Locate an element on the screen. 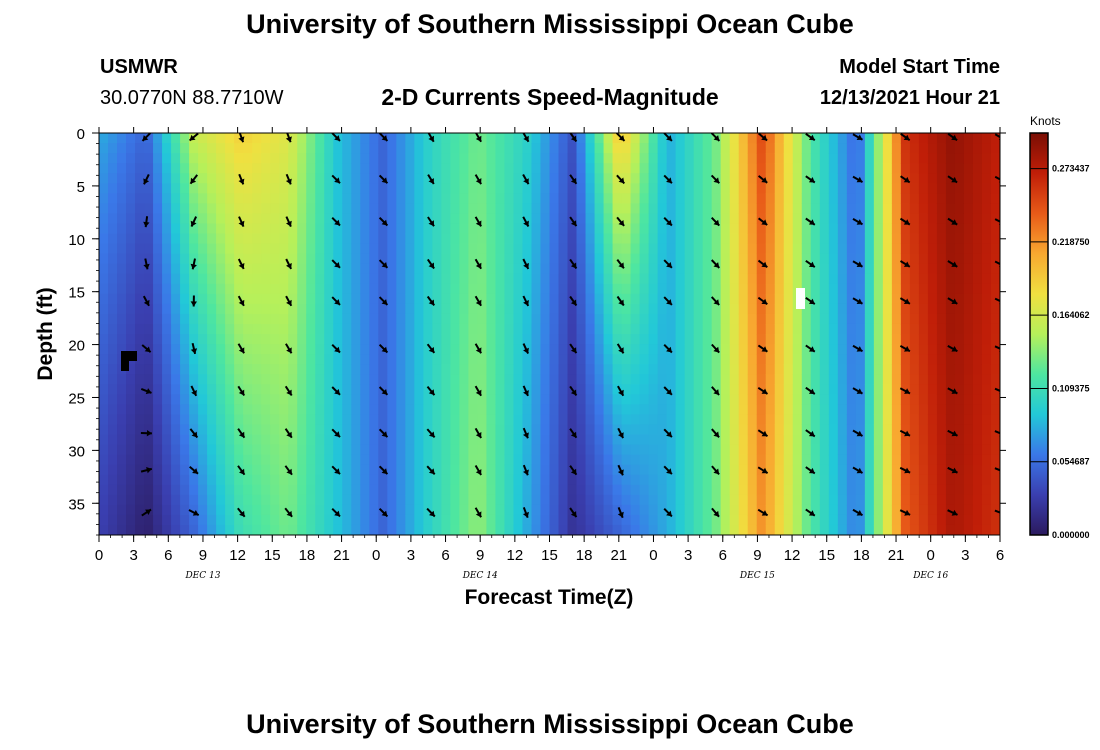 The height and width of the screenshot is (750, 1100). station-name: USMWR is located at coordinates (139, 67).